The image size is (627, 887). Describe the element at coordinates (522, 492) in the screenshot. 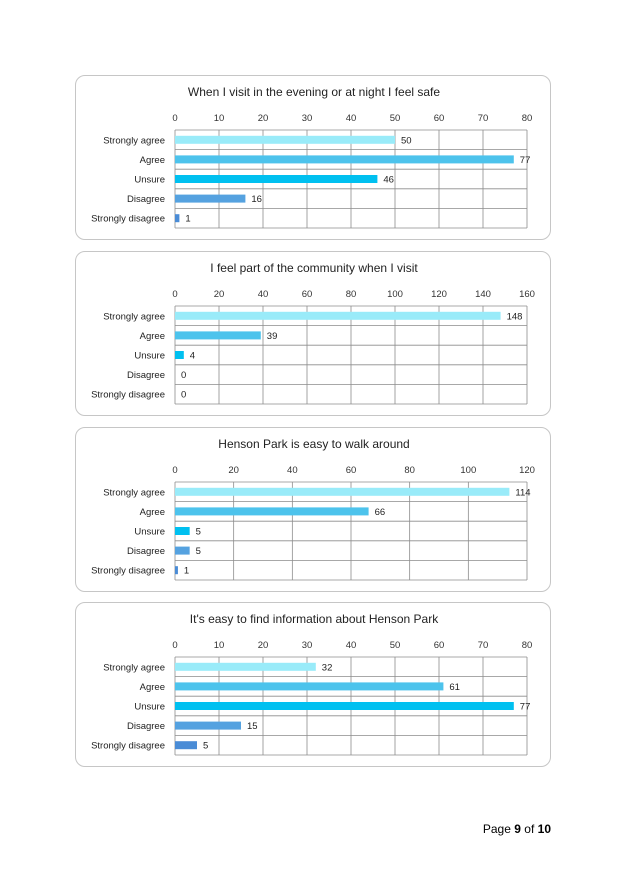

I see `value-label: 114` at that location.